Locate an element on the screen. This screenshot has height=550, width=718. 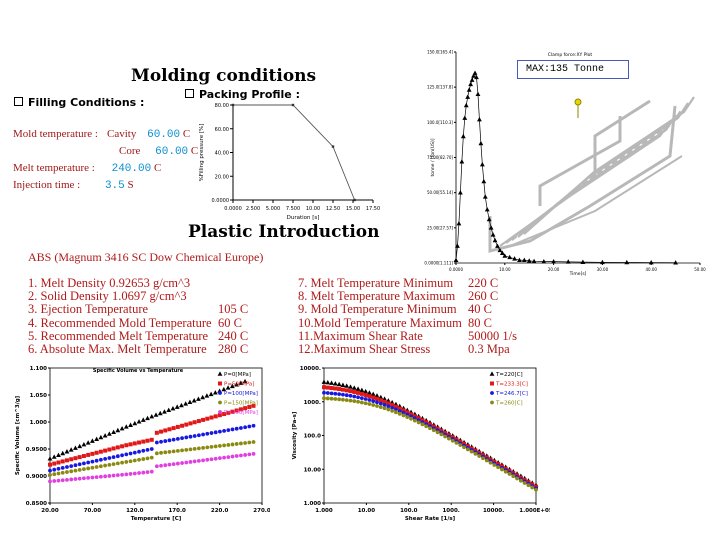
plastic-introduction-title: Plastic Introduction is located at coordinates (284, 232).